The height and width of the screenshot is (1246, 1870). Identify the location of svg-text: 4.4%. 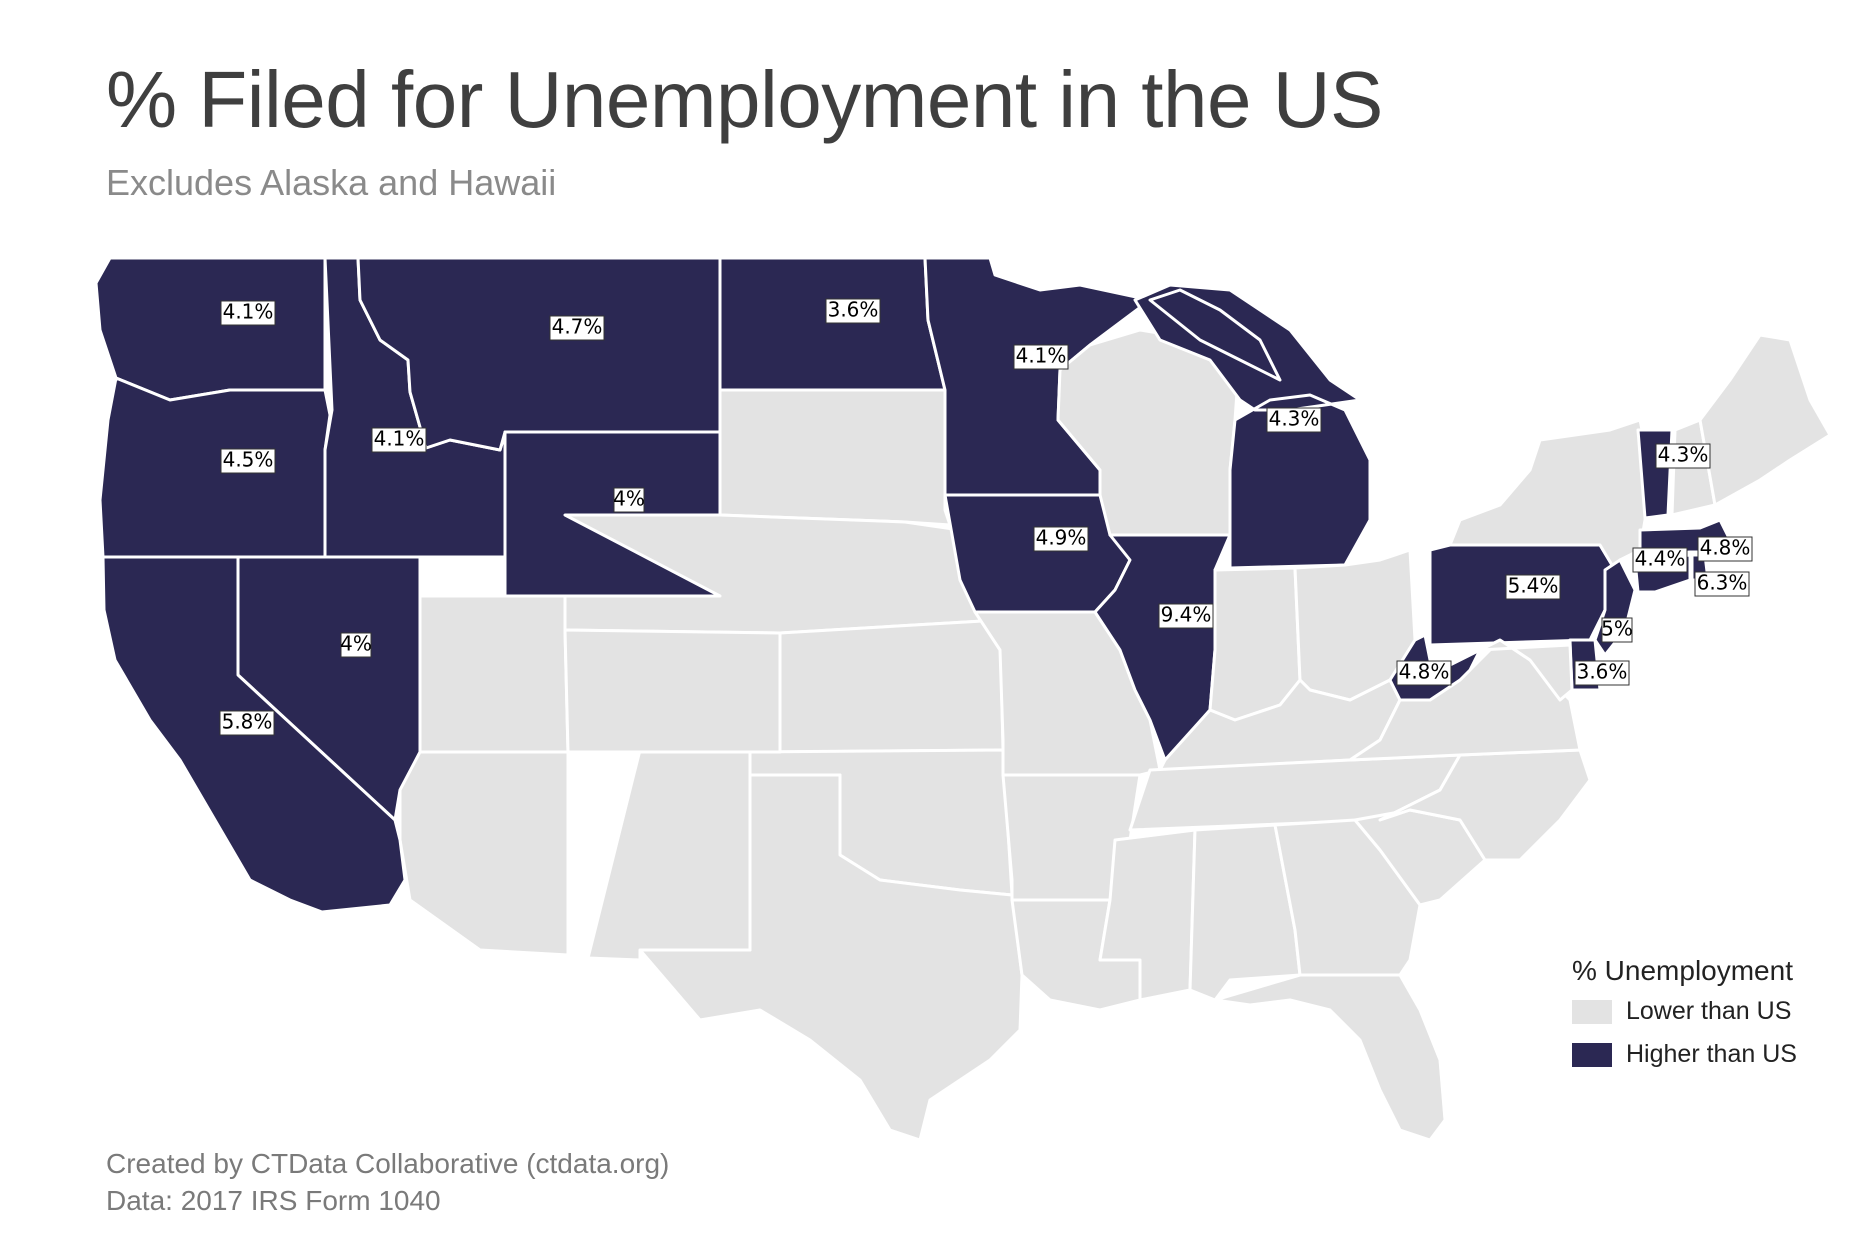
(1660, 559).